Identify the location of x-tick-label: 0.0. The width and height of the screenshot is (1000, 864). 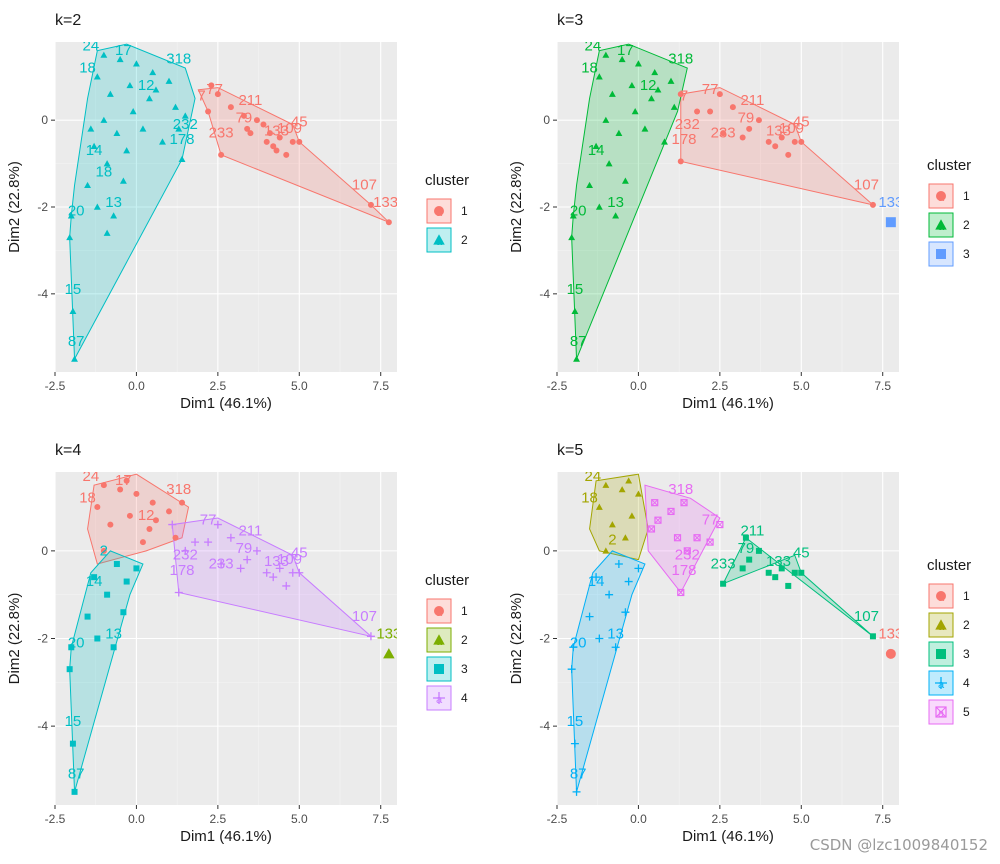
(136, 386).